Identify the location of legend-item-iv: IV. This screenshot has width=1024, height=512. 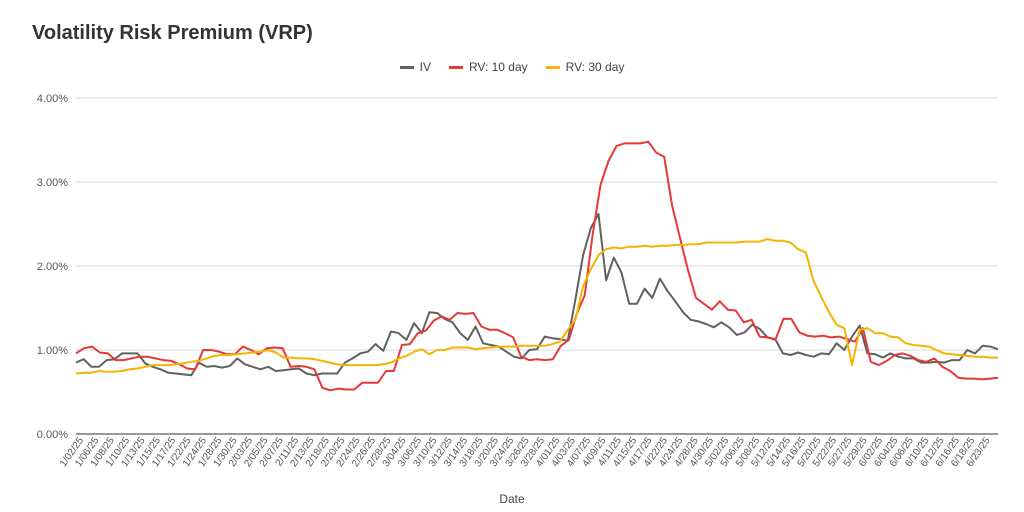
(415, 67).